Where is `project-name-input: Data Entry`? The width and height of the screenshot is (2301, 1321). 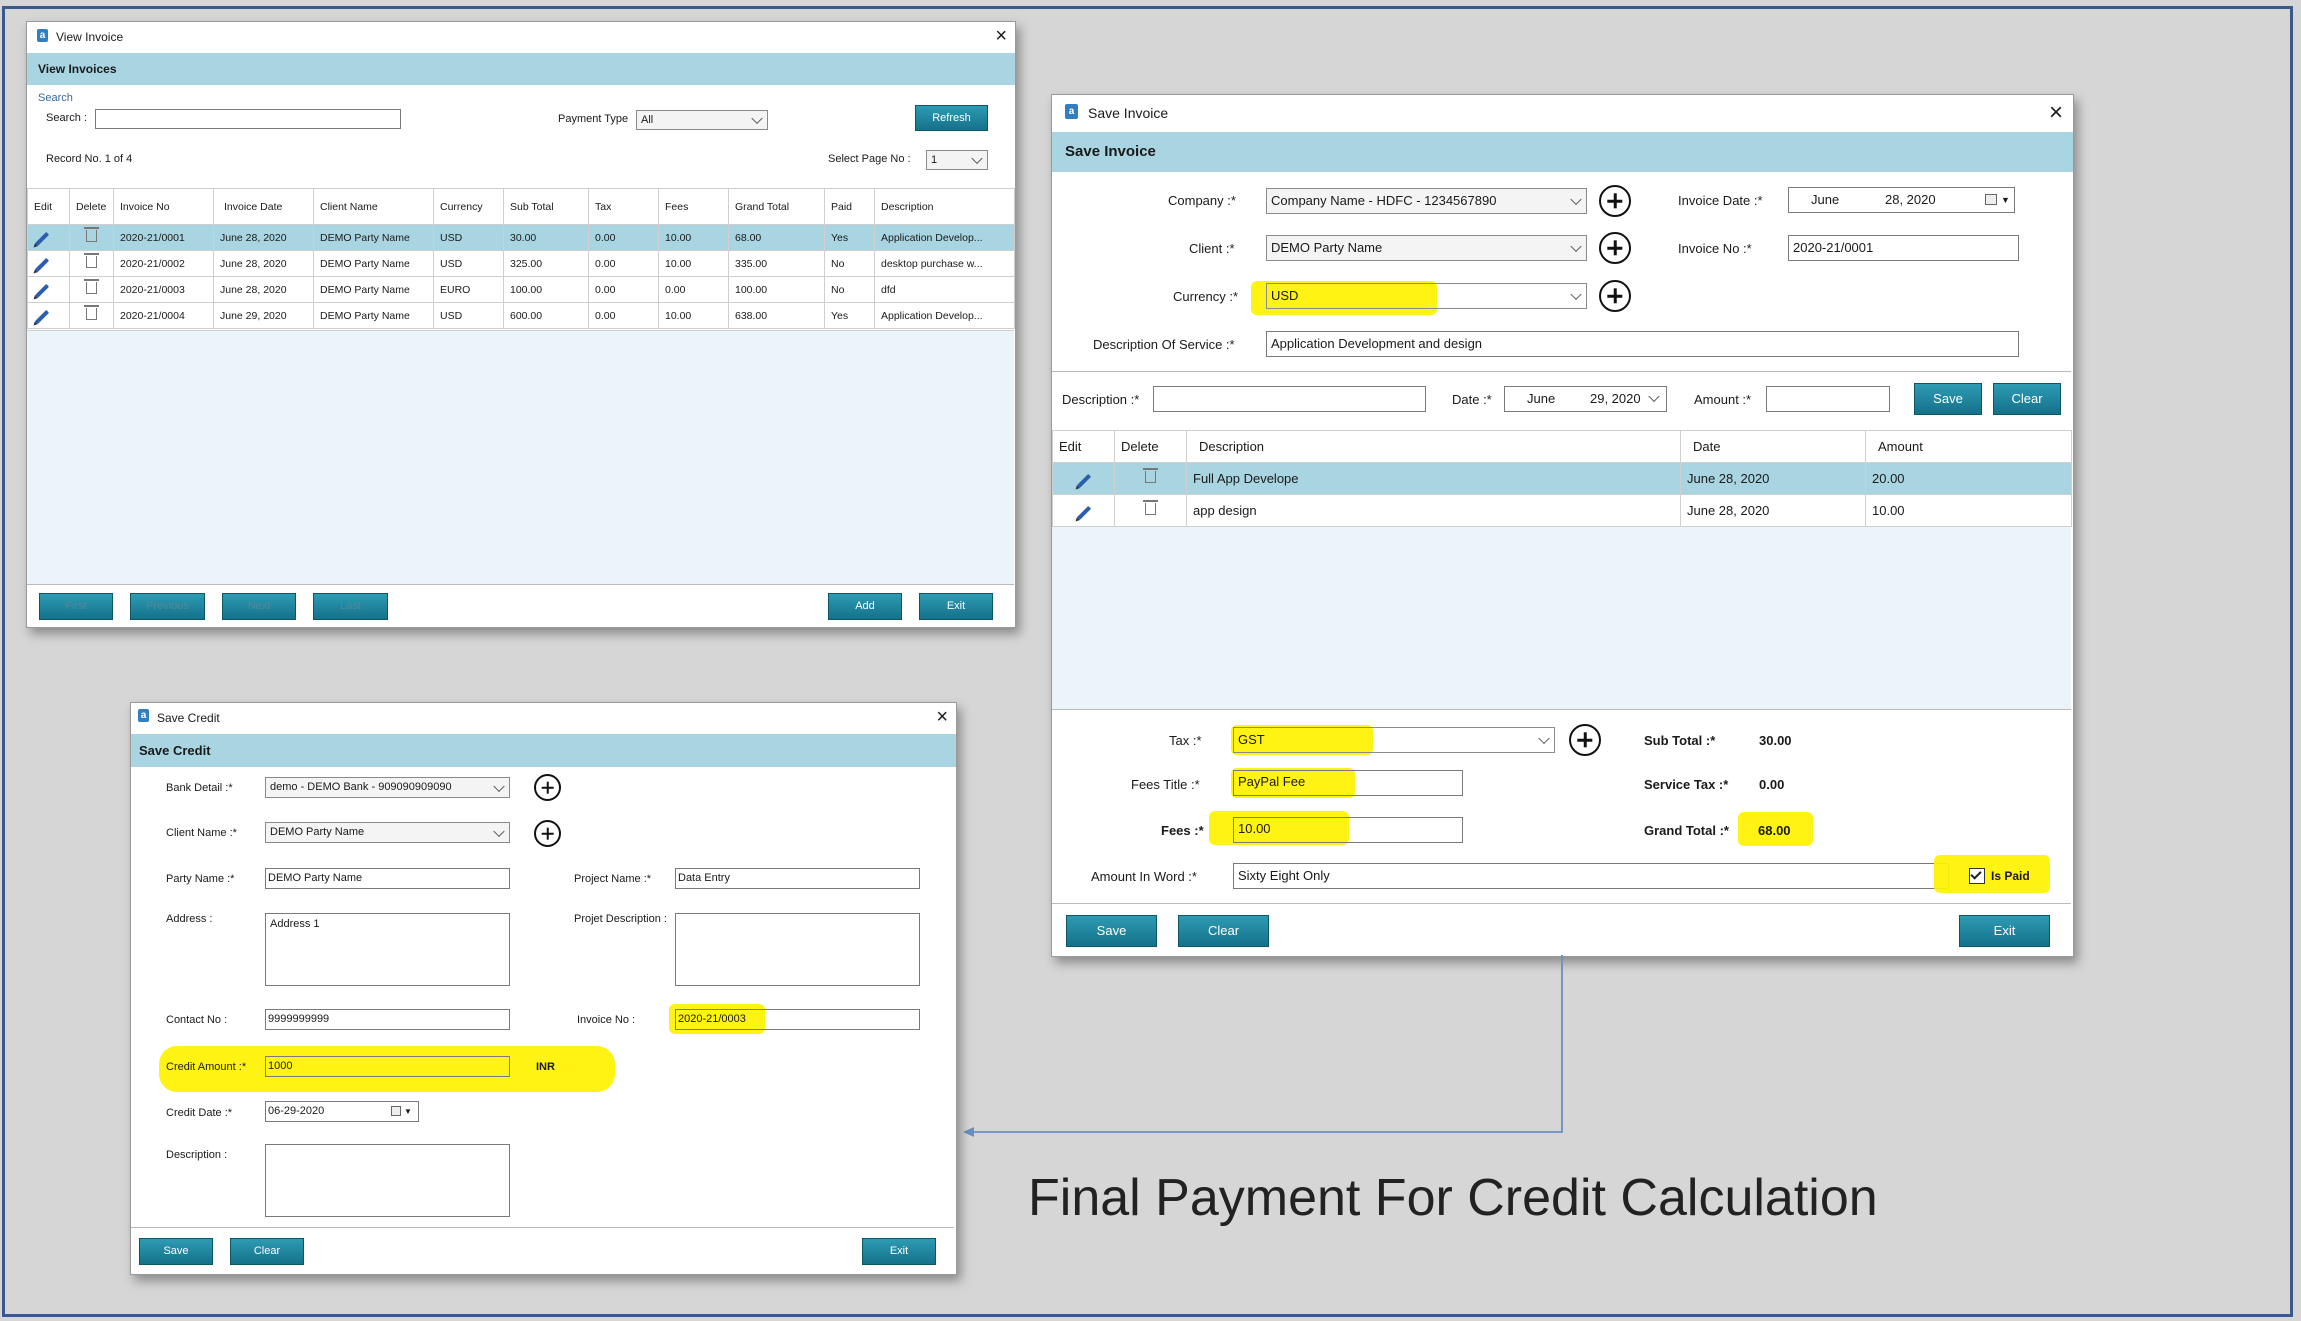 project-name-input: Data Entry is located at coordinates (797, 878).